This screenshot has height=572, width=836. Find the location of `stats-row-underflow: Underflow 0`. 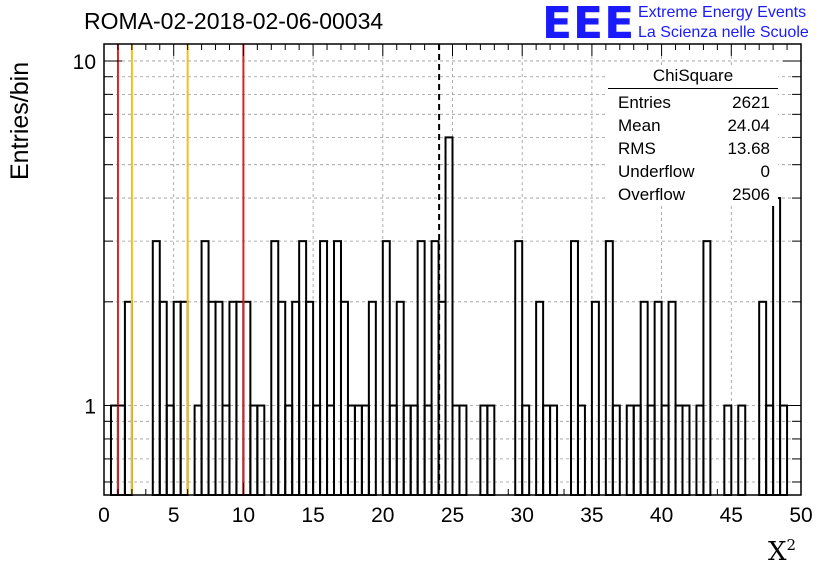

stats-row-underflow: Underflow 0 is located at coordinates (693, 171).